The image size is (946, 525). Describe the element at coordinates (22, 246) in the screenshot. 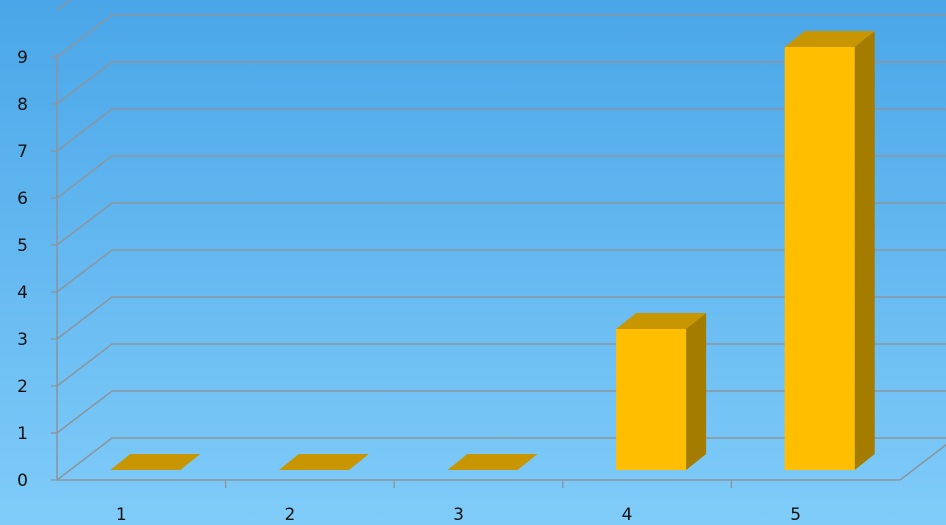

I see `y-tick-label-5: 5` at that location.